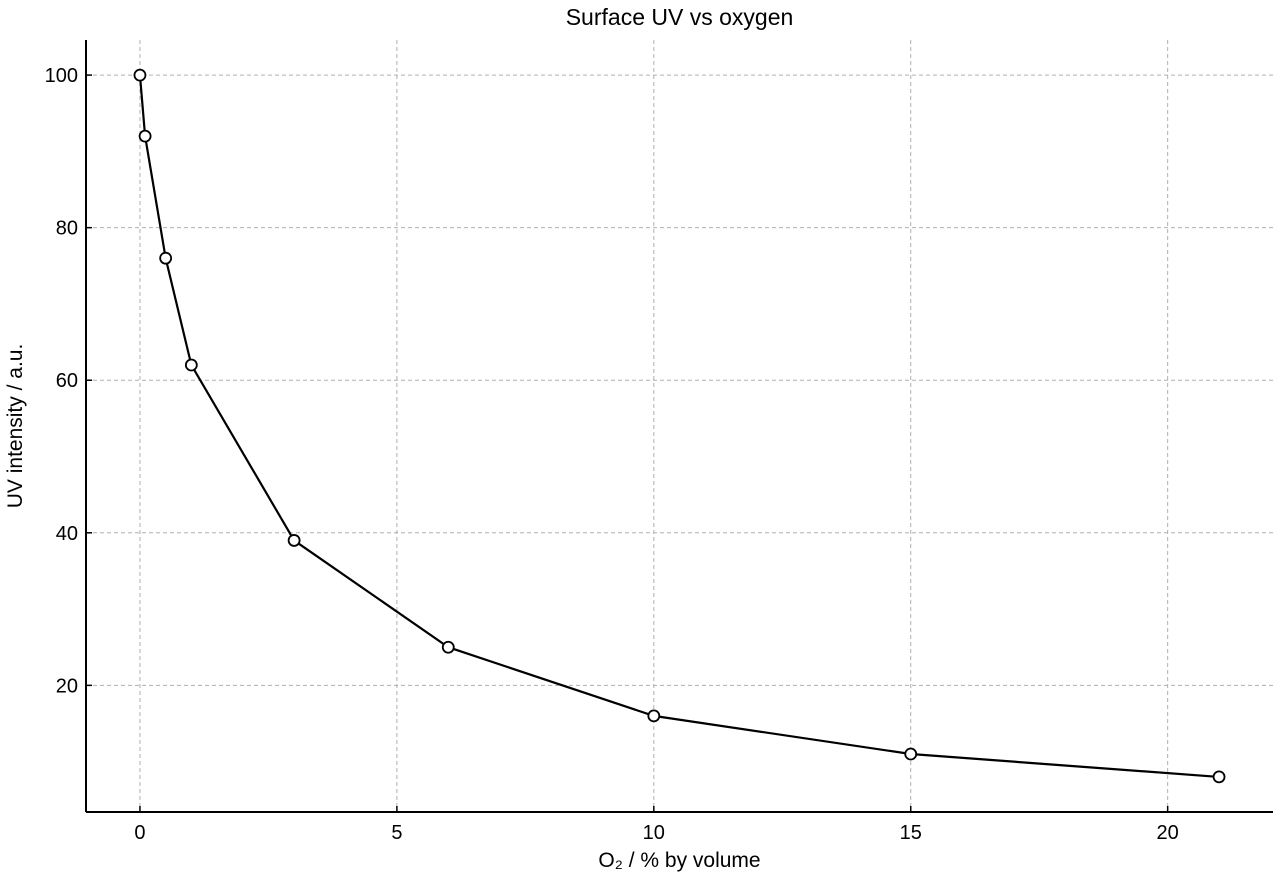 The image size is (1280, 880). What do you see at coordinates (1168, 833) in the screenshot?
I see `x-tick-label: 20` at bounding box center [1168, 833].